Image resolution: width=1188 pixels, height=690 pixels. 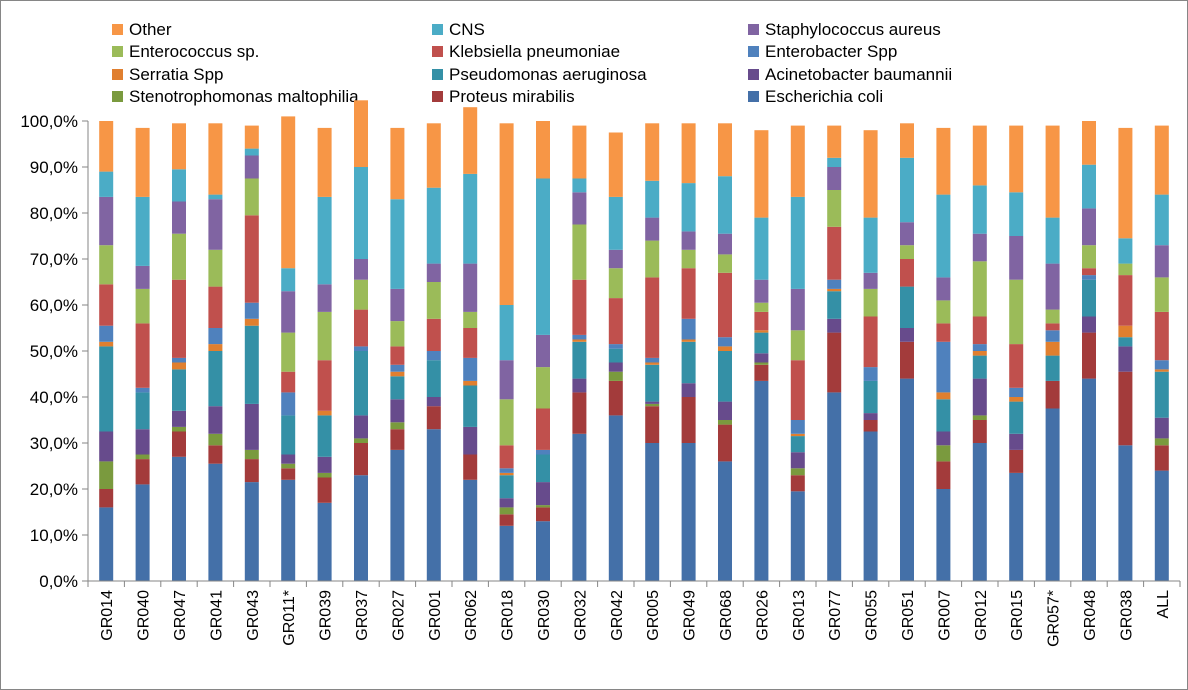 What do you see at coordinates (180, 615) in the screenshot?
I see `x-tick-label: GR047` at bounding box center [180, 615].